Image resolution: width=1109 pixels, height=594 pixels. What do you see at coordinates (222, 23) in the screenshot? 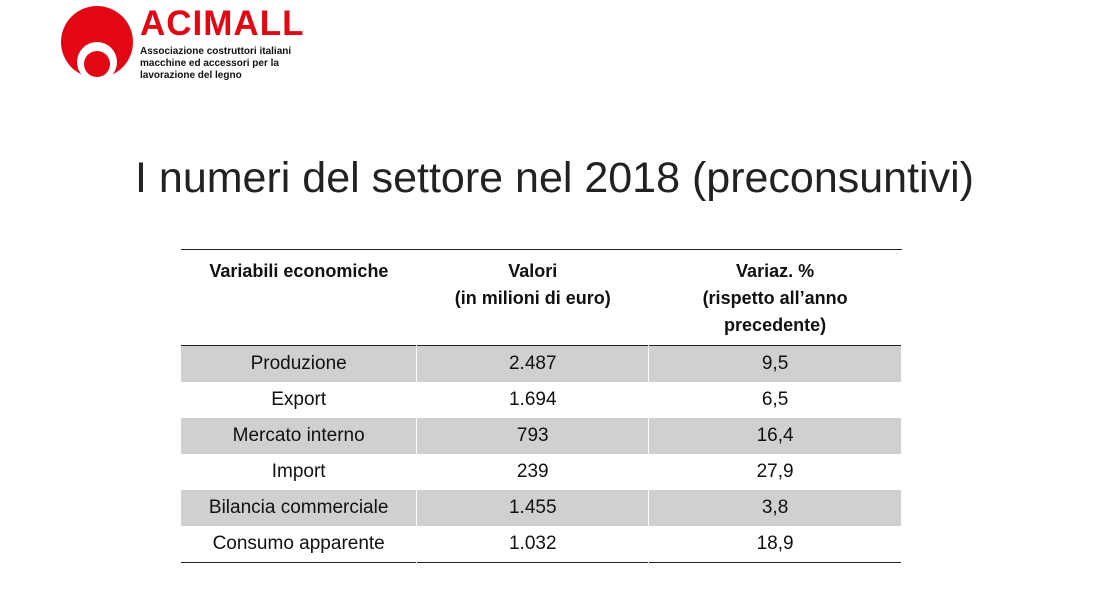
I see `logo-brand: ACIMALL` at bounding box center [222, 23].